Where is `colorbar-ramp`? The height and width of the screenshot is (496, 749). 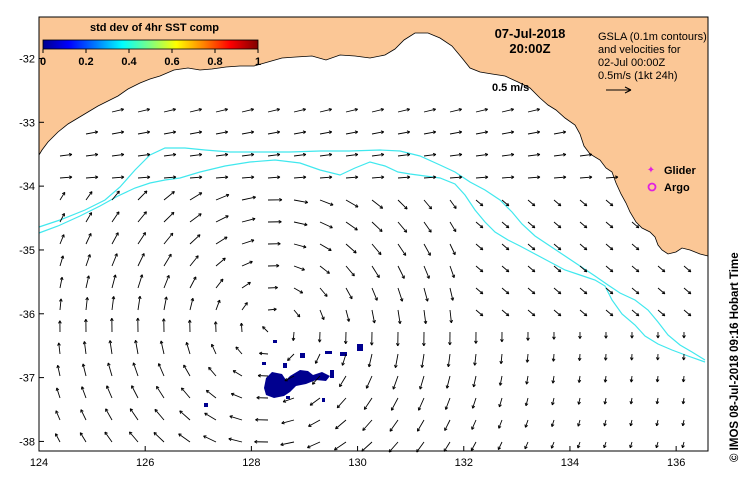
colorbar-ramp is located at coordinates (150, 44).